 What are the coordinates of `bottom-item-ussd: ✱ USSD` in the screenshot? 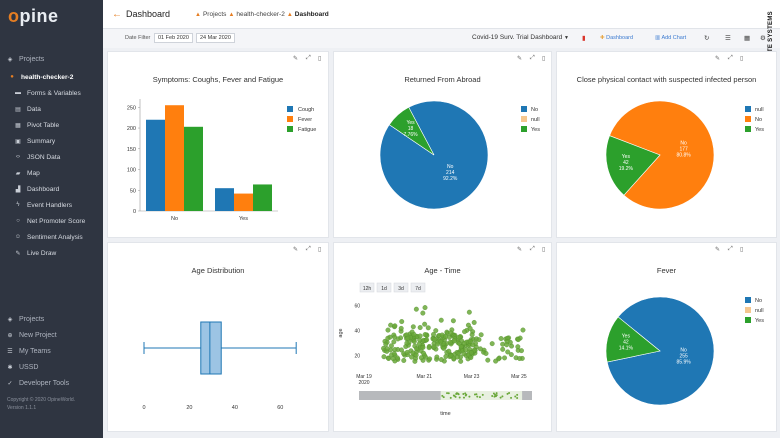 It's located at (23, 367).